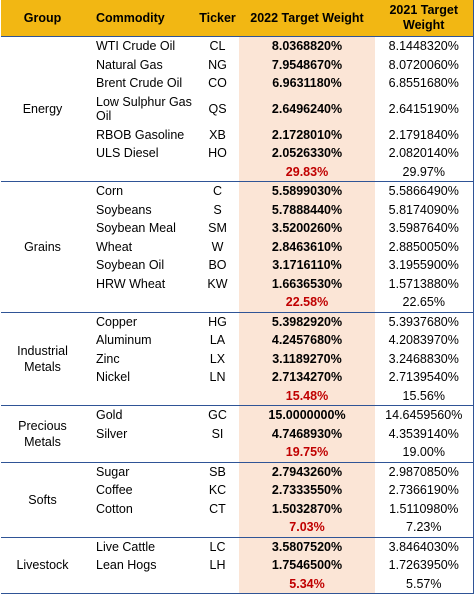 The width and height of the screenshot is (474, 605). I want to click on weight-2022-cell: 8.0368820%, so click(307, 46).